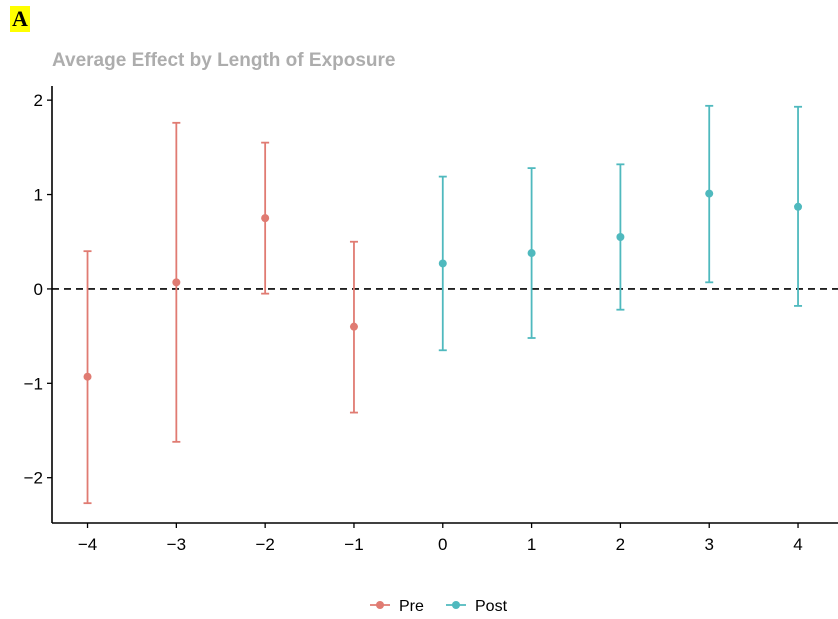 The image size is (838, 619). I want to click on x-tick-label: 0, so click(442, 544).